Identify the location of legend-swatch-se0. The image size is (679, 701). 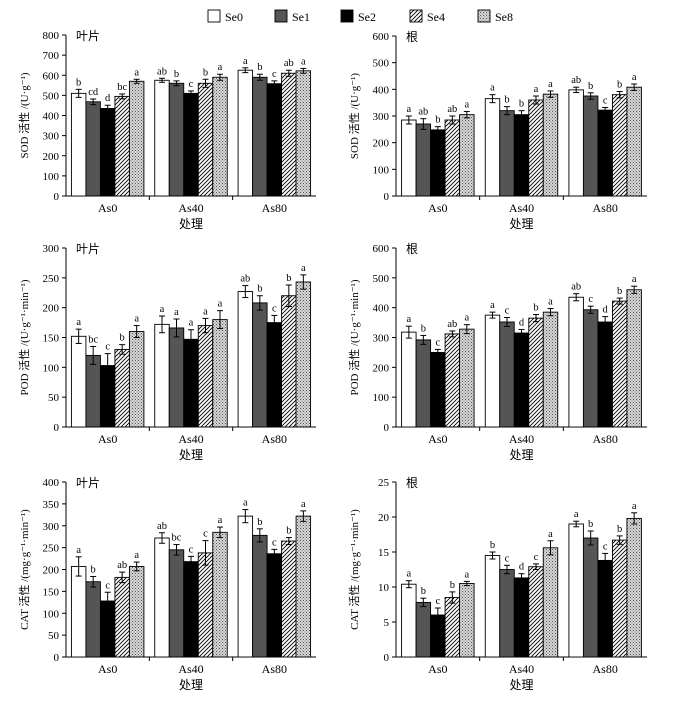
(214, 16).